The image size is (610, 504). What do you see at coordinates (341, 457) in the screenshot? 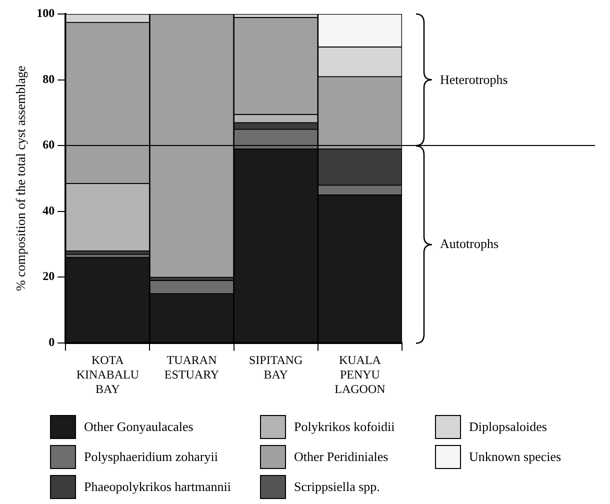
I see `legend-label: Other Peridiniales` at bounding box center [341, 457].